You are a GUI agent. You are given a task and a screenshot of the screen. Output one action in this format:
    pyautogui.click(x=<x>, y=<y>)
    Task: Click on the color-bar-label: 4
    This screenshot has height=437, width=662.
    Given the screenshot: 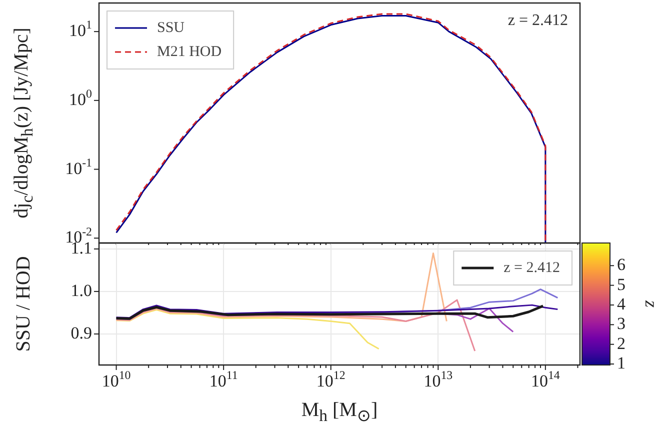 What is the action you would take?
    pyautogui.click(x=621, y=304)
    